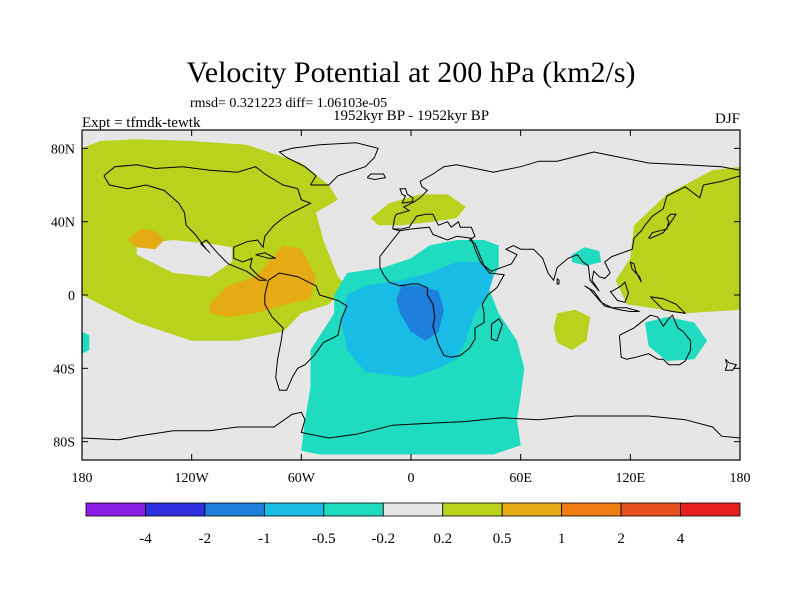 The width and height of the screenshot is (800, 600). I want to click on contour-region-negative-west-pacific-patch, so click(676, 339).